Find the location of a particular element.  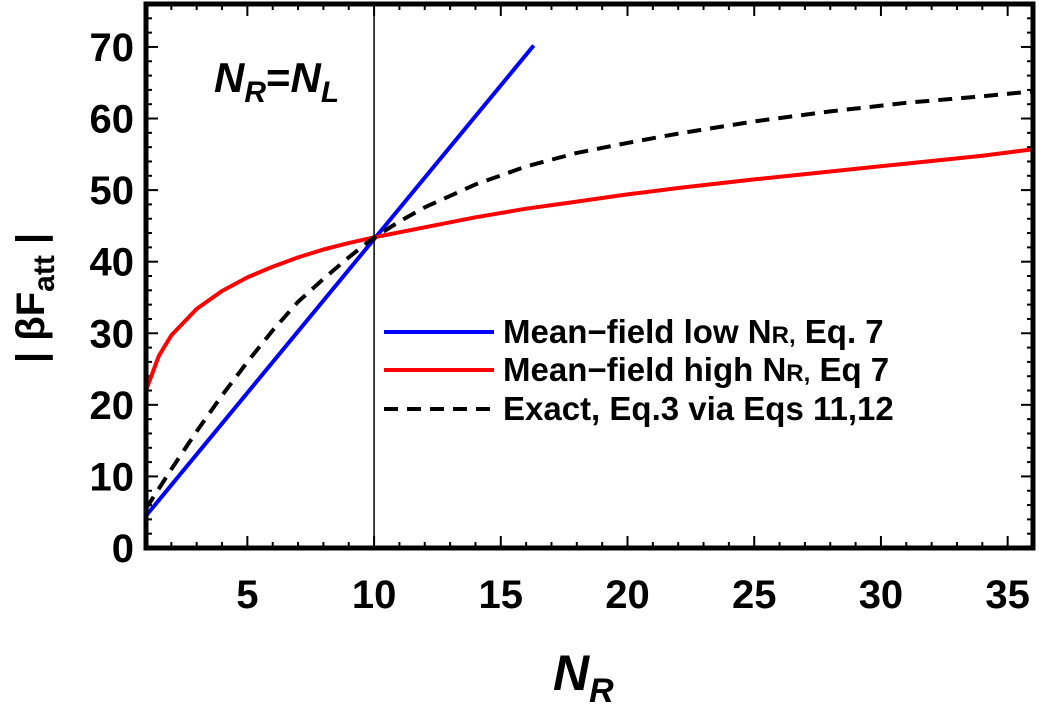

y-tick-label: 30 is located at coordinates (112, 334).